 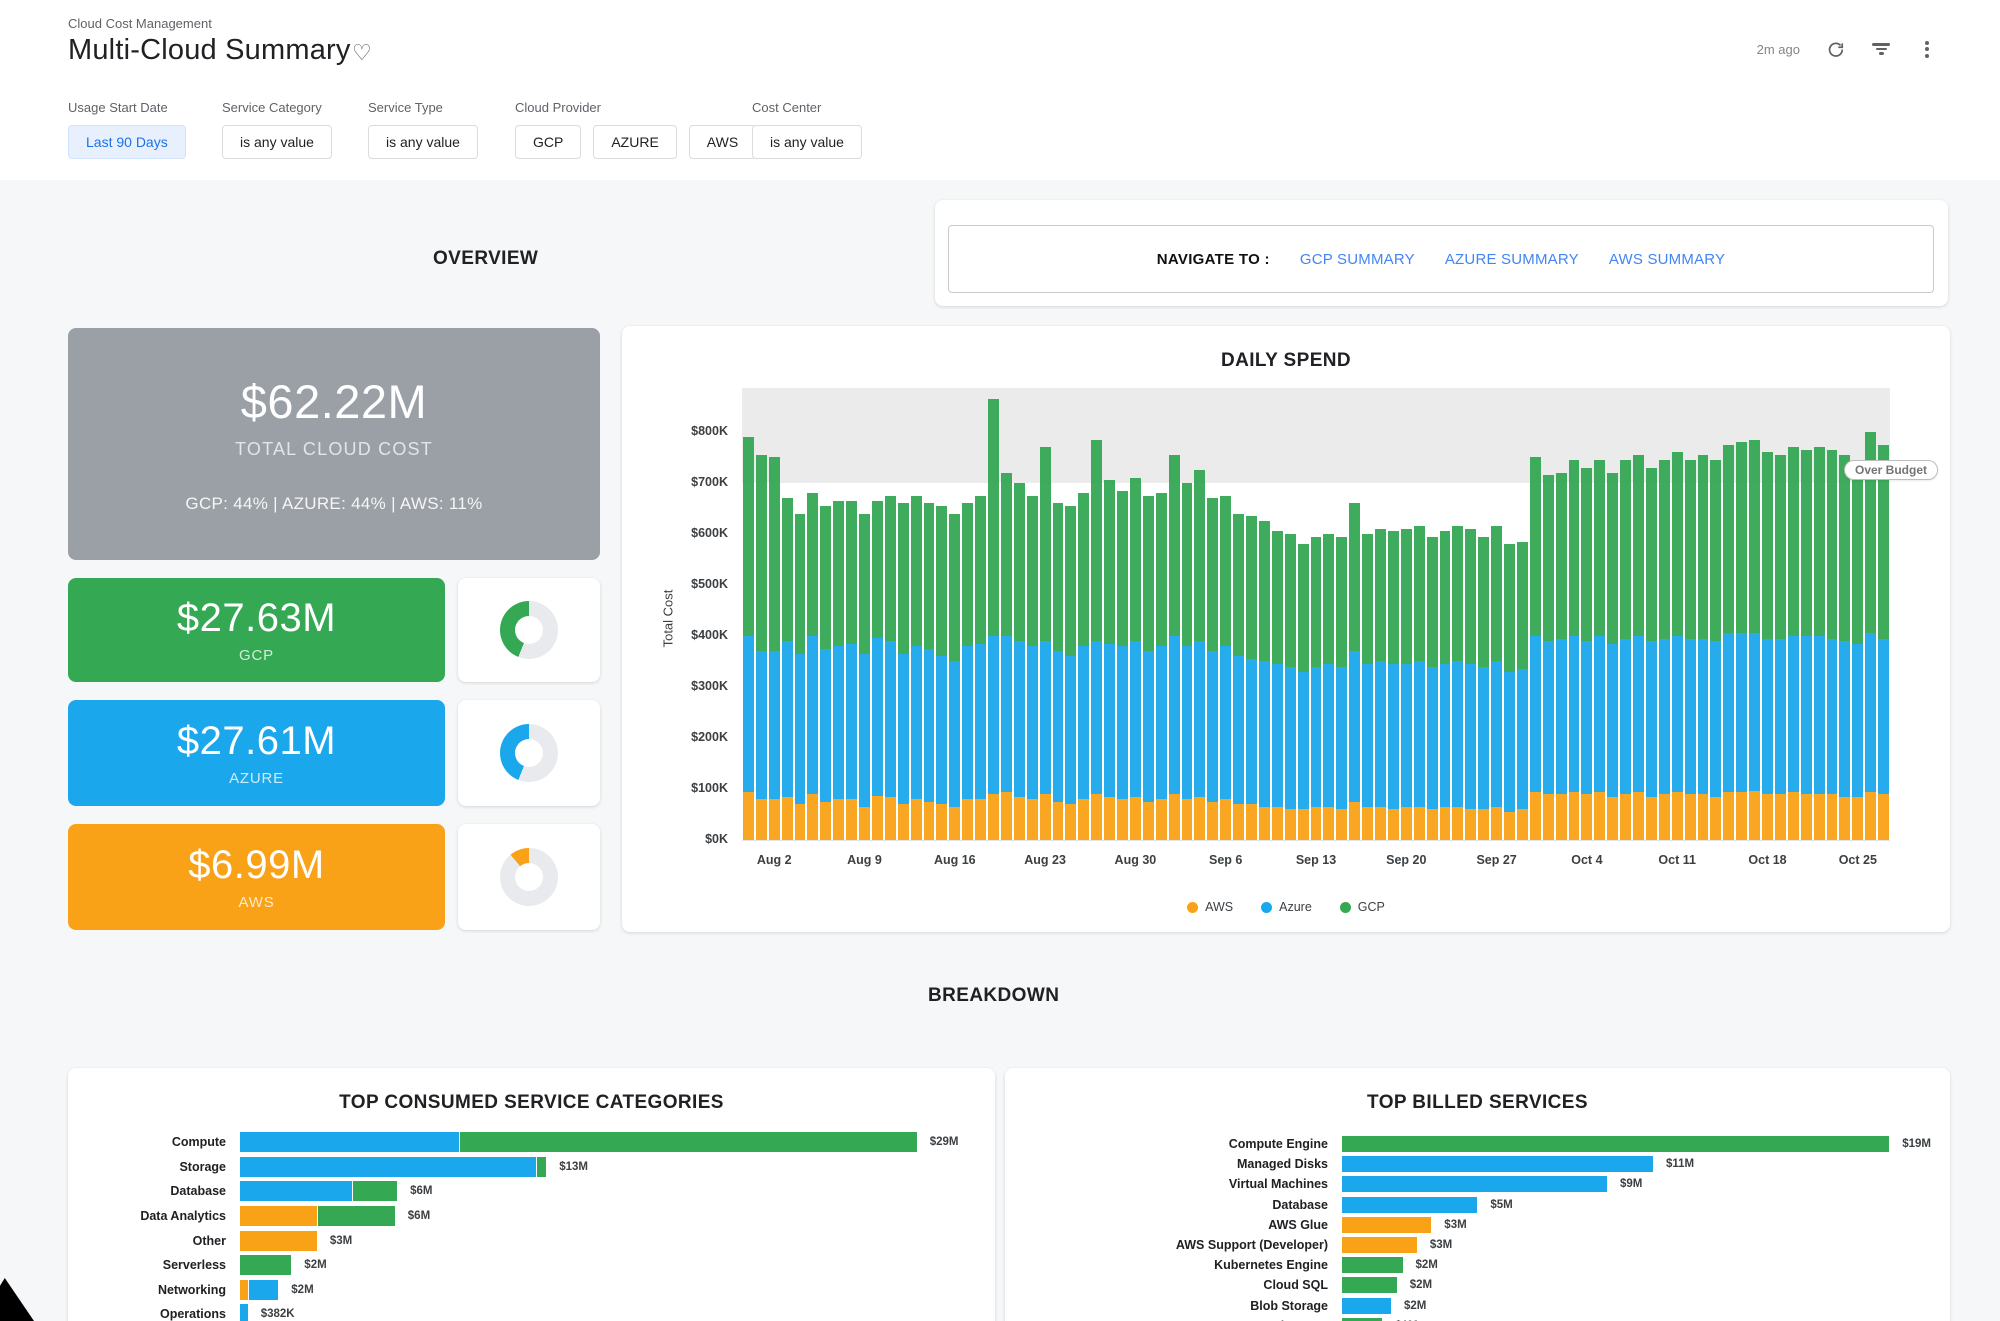 What do you see at coordinates (1927, 49) in the screenshot?
I see `kebab-menu-icon` at bounding box center [1927, 49].